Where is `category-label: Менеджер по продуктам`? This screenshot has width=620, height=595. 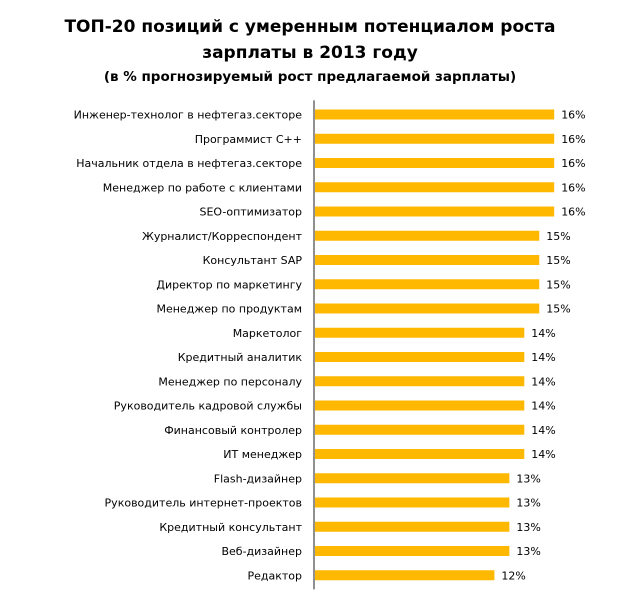
category-label: Менеджер по продуктам is located at coordinates (229, 309).